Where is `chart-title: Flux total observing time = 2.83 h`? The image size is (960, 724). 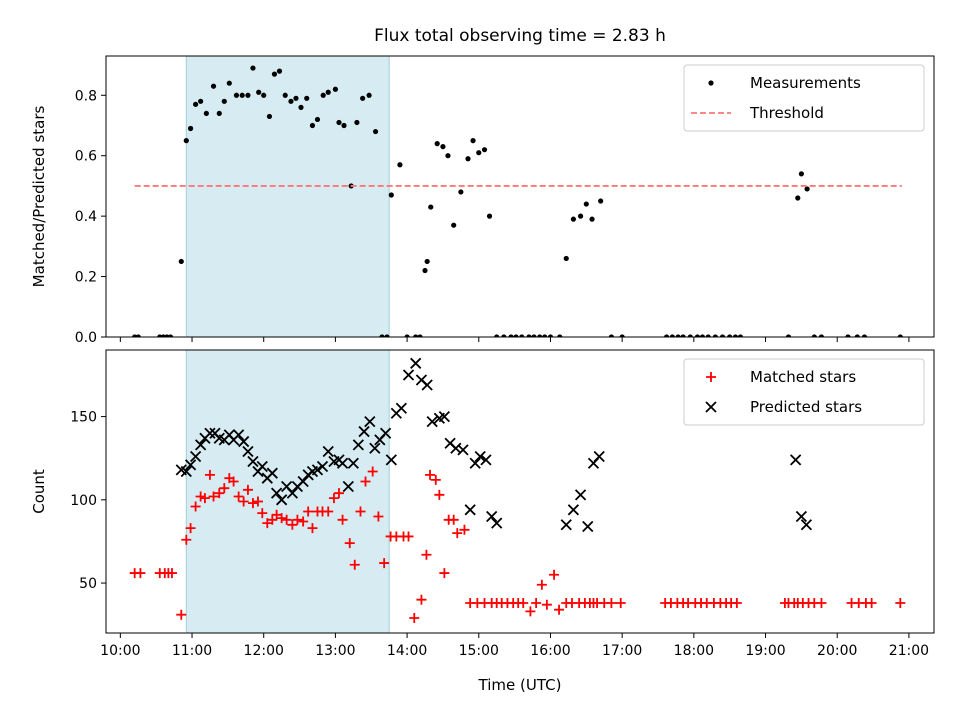 chart-title: Flux total observing time = 2.83 h is located at coordinates (520, 36).